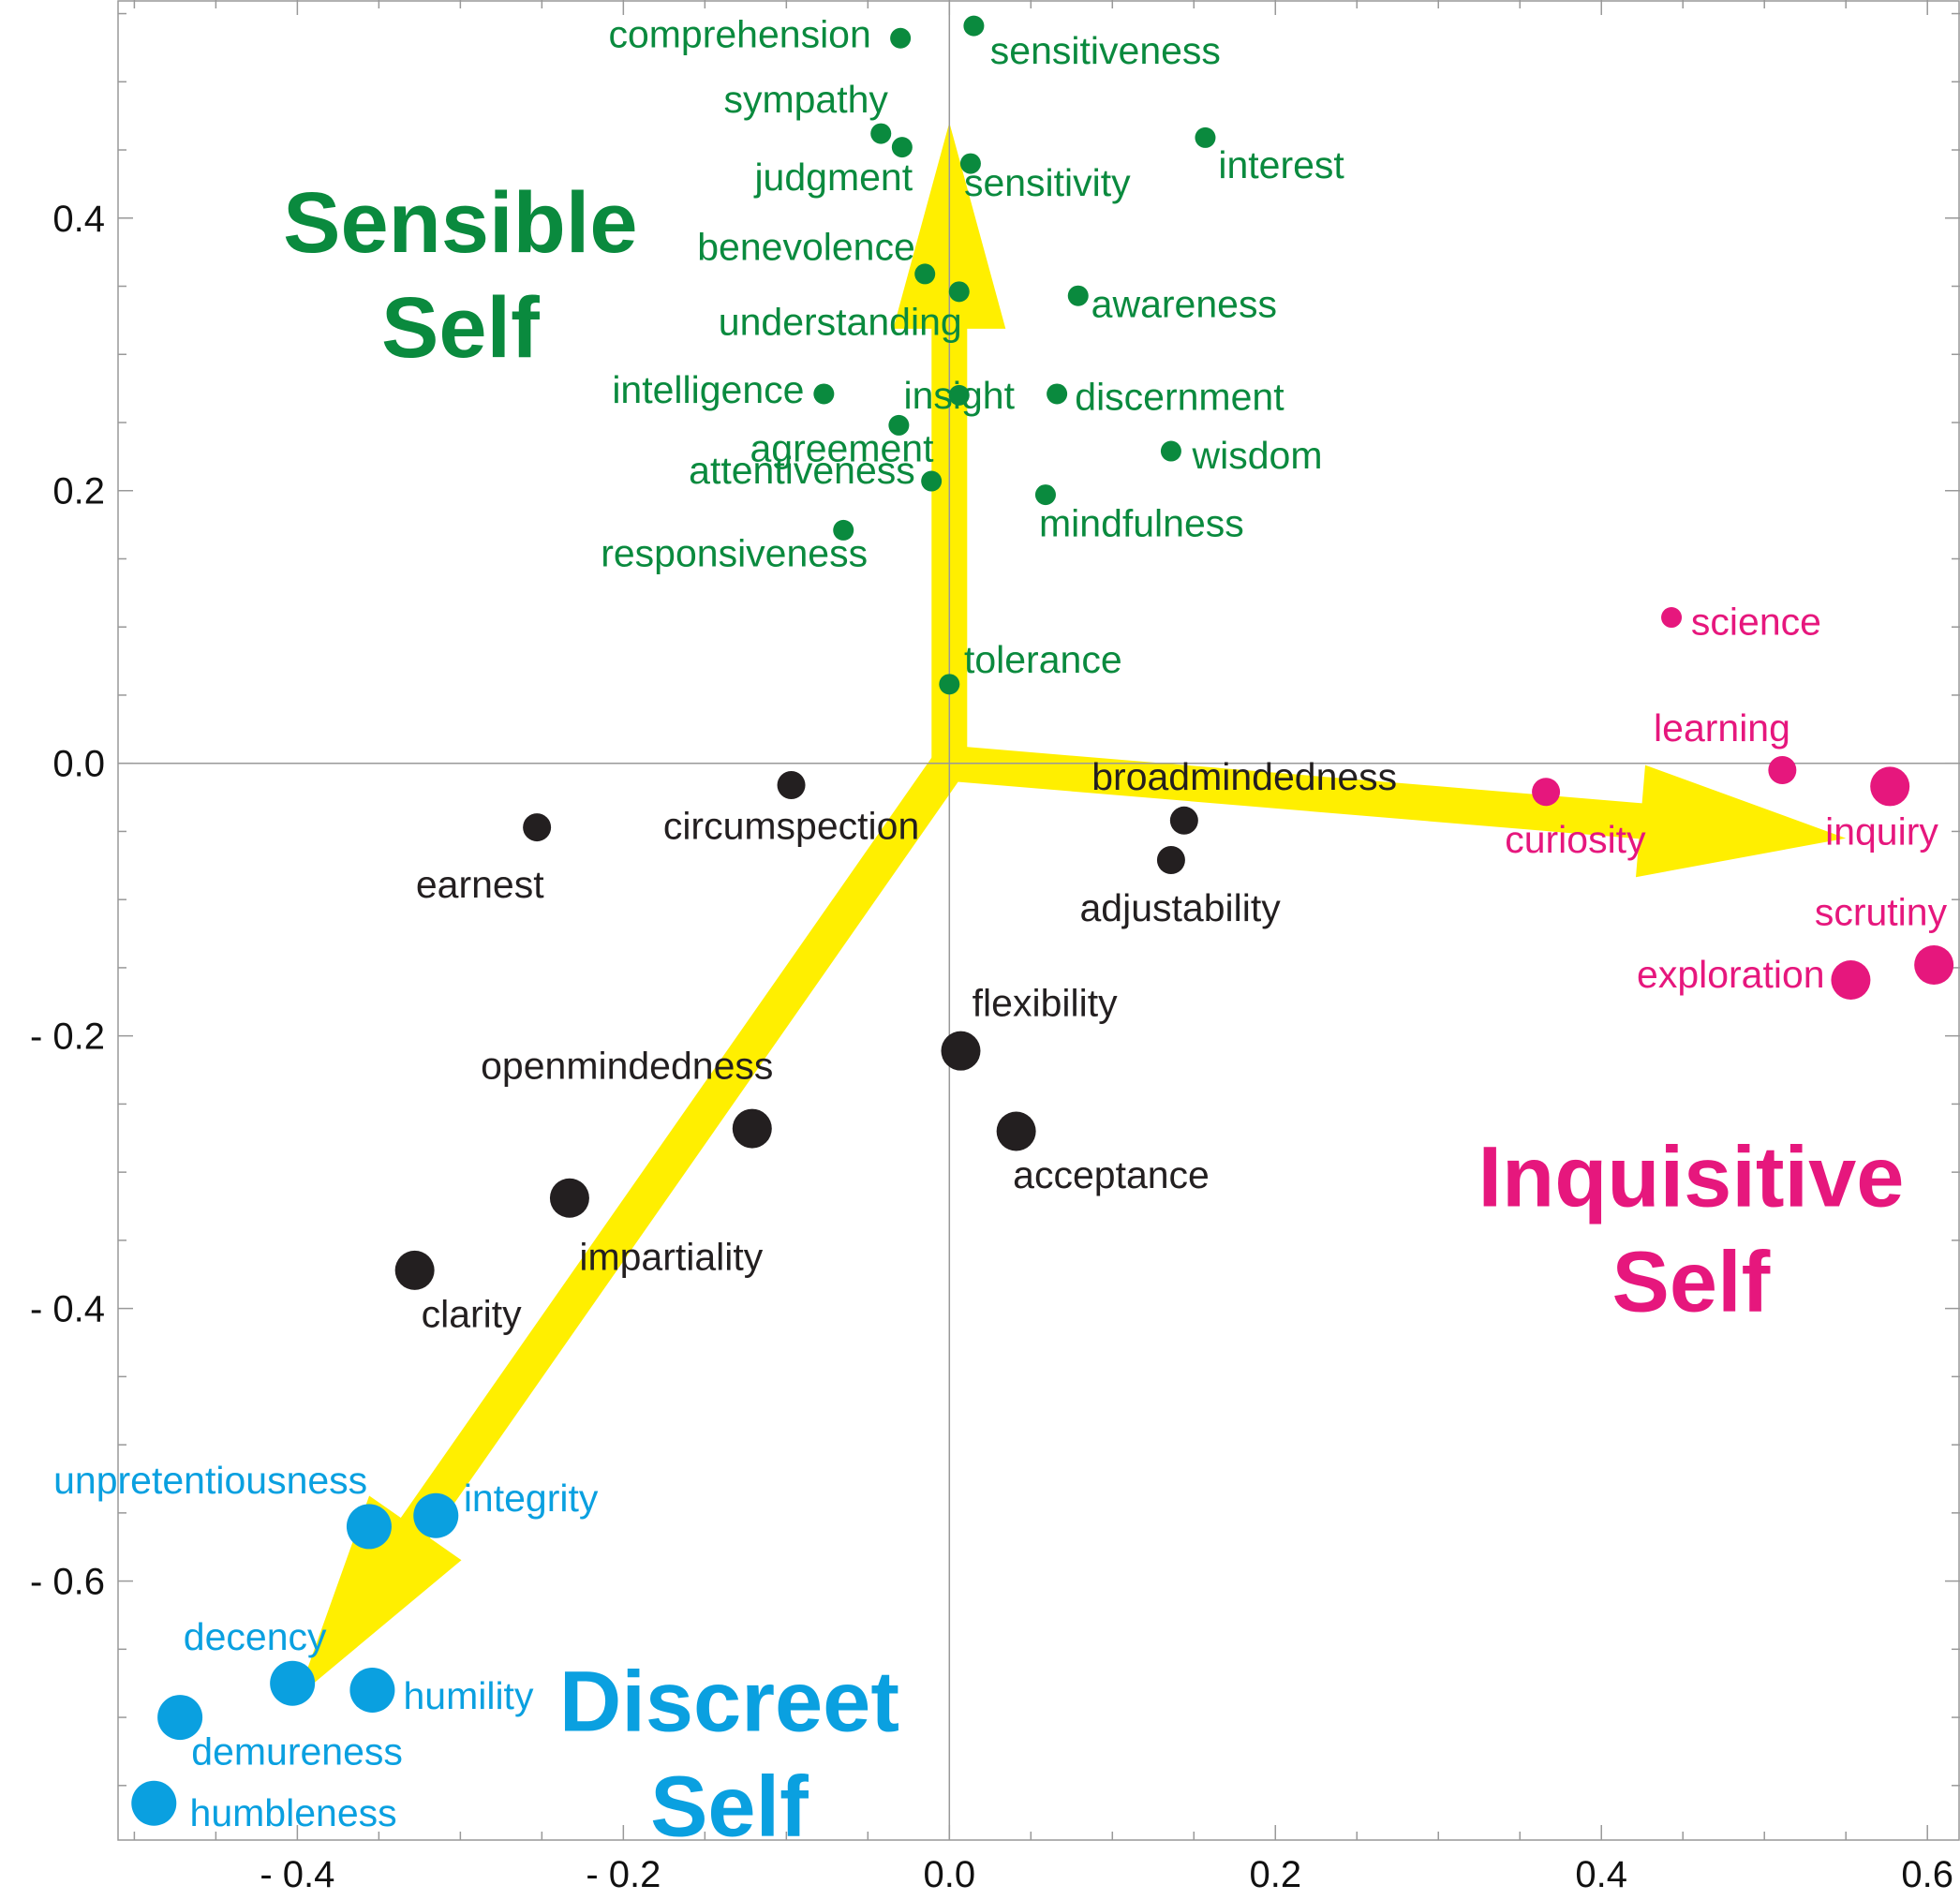 Image resolution: width=1960 pixels, height=1900 pixels. What do you see at coordinates (1047, 182) in the screenshot?
I see `point-label-sensitivity: sensitivity` at bounding box center [1047, 182].